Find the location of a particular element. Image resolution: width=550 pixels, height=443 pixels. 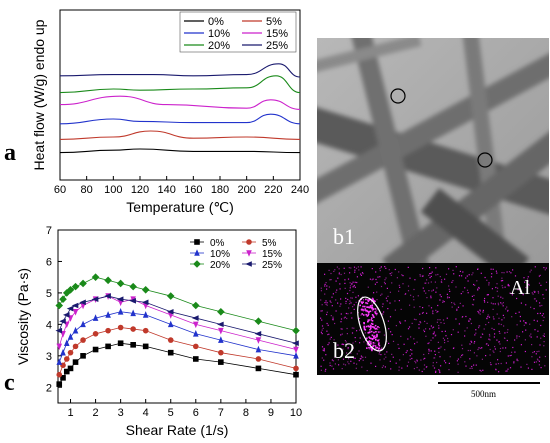

legend-label: 0% is located at coordinates (217, 243).